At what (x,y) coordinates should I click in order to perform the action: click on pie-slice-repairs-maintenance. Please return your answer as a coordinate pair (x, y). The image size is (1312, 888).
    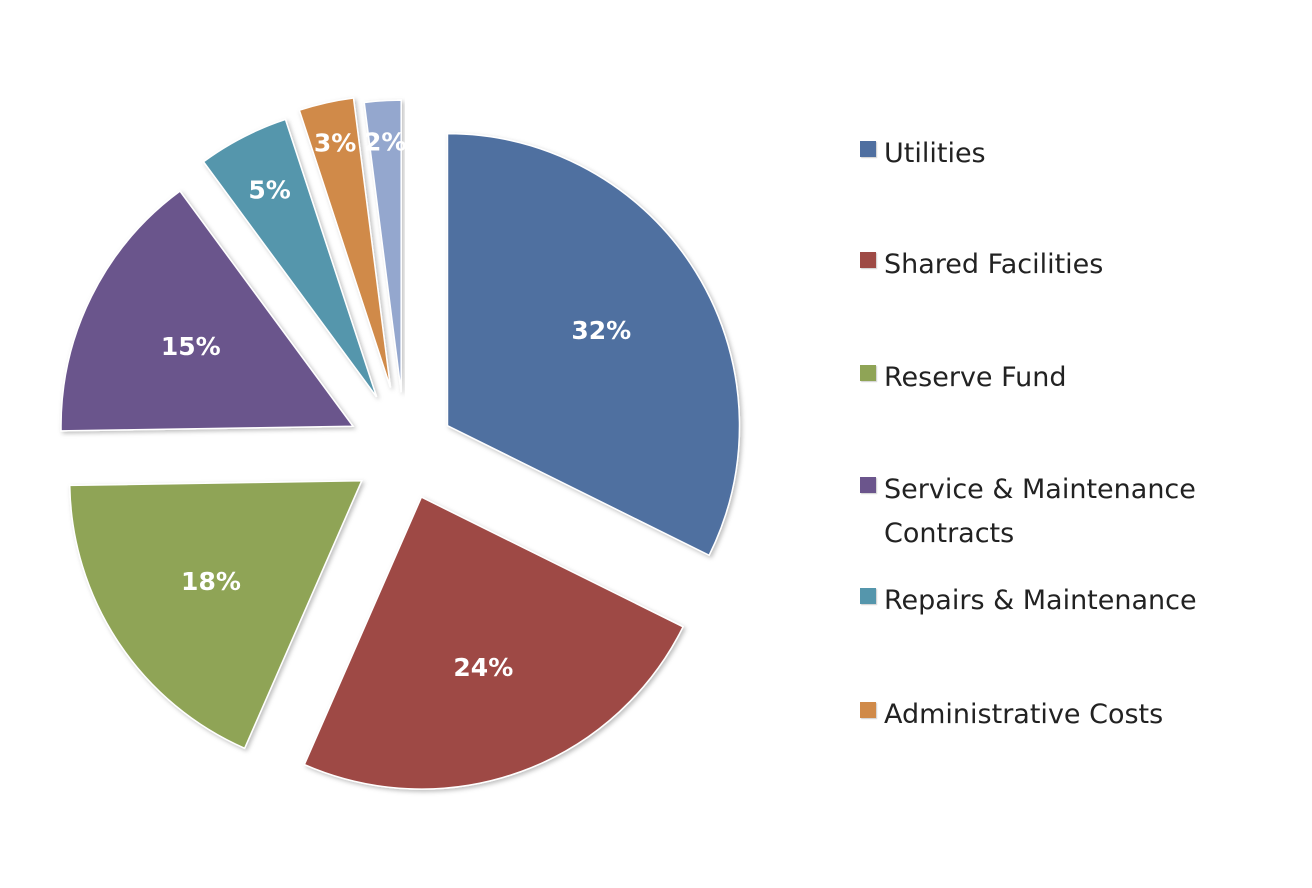
    Looking at the image, I should click on (290, 258).